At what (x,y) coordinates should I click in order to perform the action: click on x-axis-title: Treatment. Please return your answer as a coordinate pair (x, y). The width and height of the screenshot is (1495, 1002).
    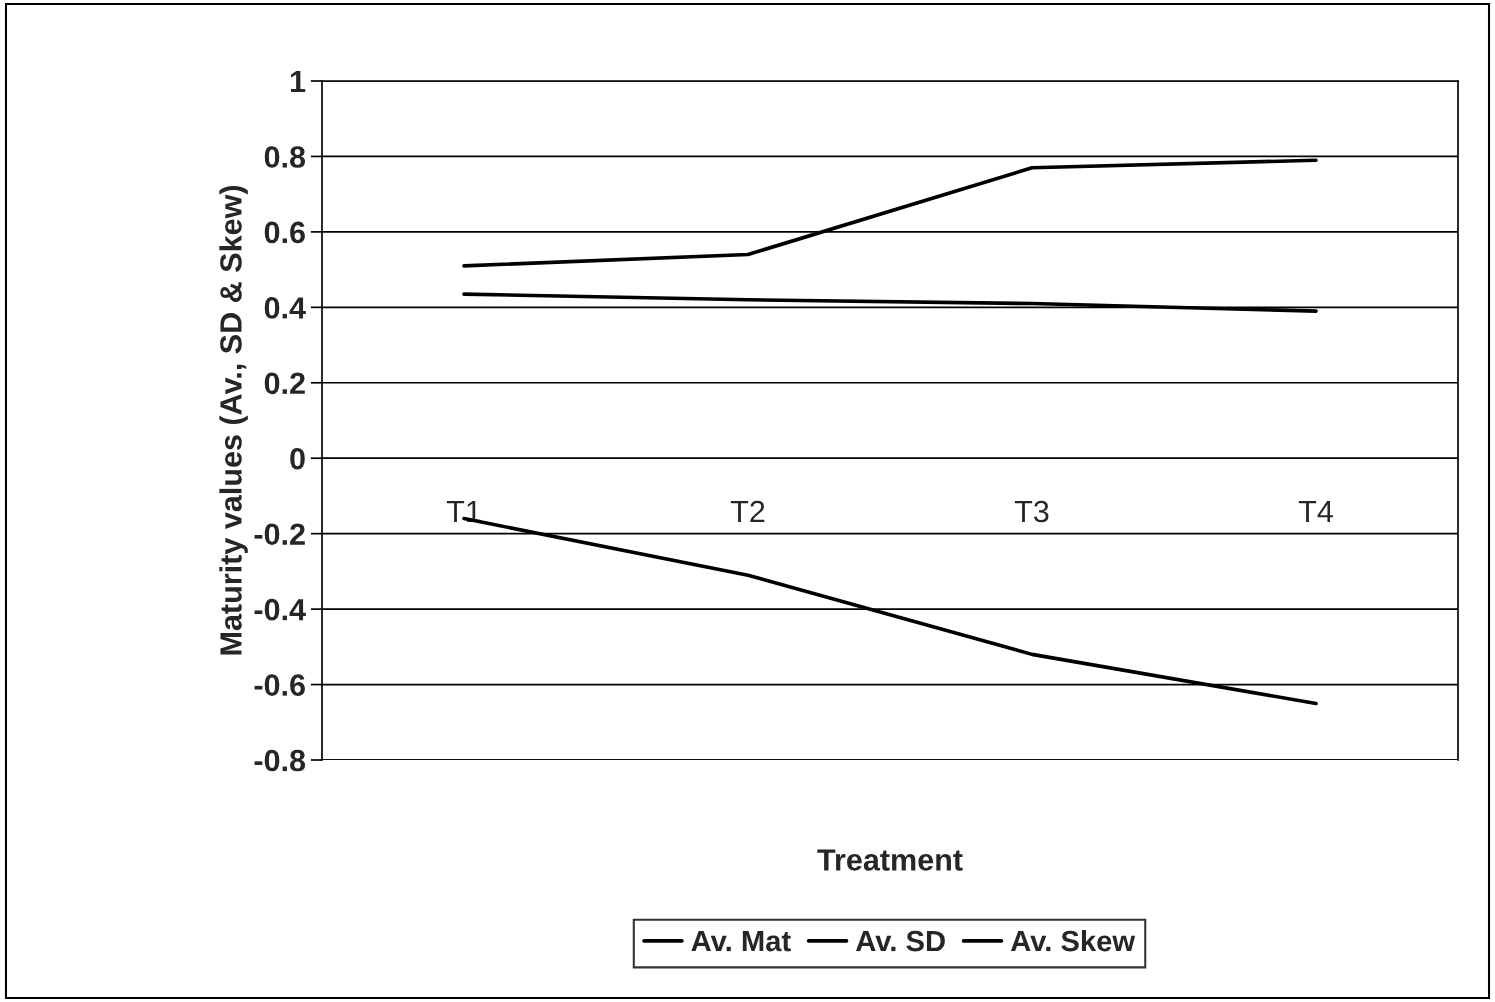
    Looking at the image, I should click on (890, 860).